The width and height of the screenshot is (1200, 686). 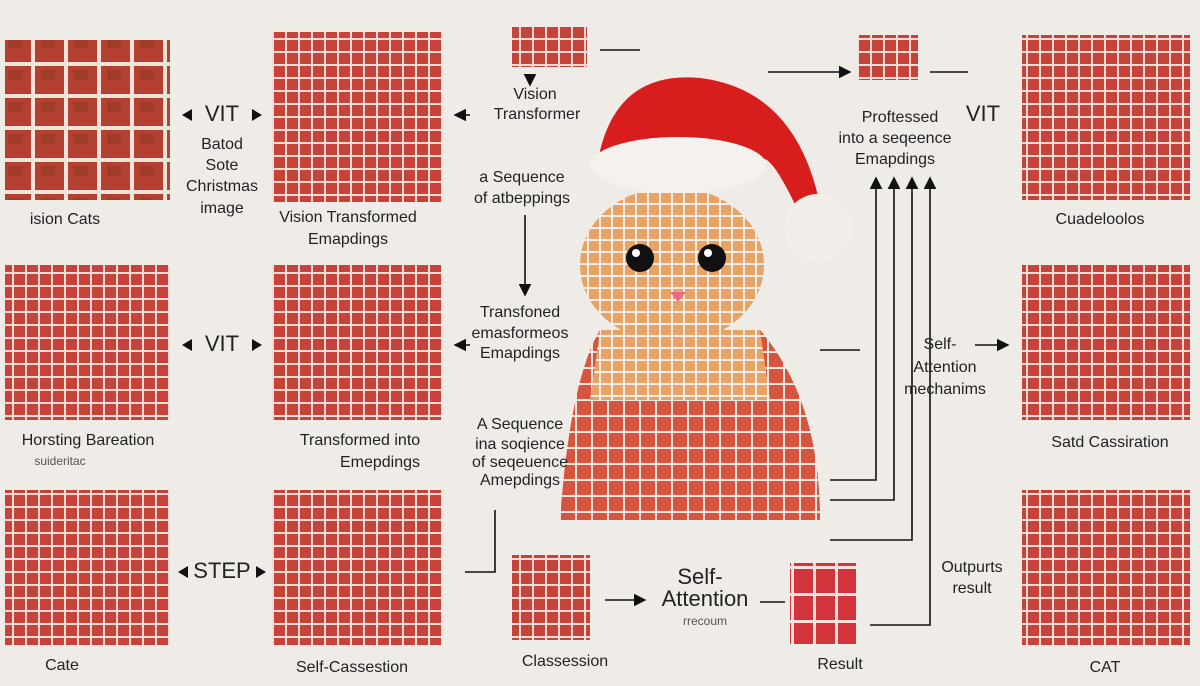 What do you see at coordinates (823, 603) in the screenshot?
I see `result-grid` at bounding box center [823, 603].